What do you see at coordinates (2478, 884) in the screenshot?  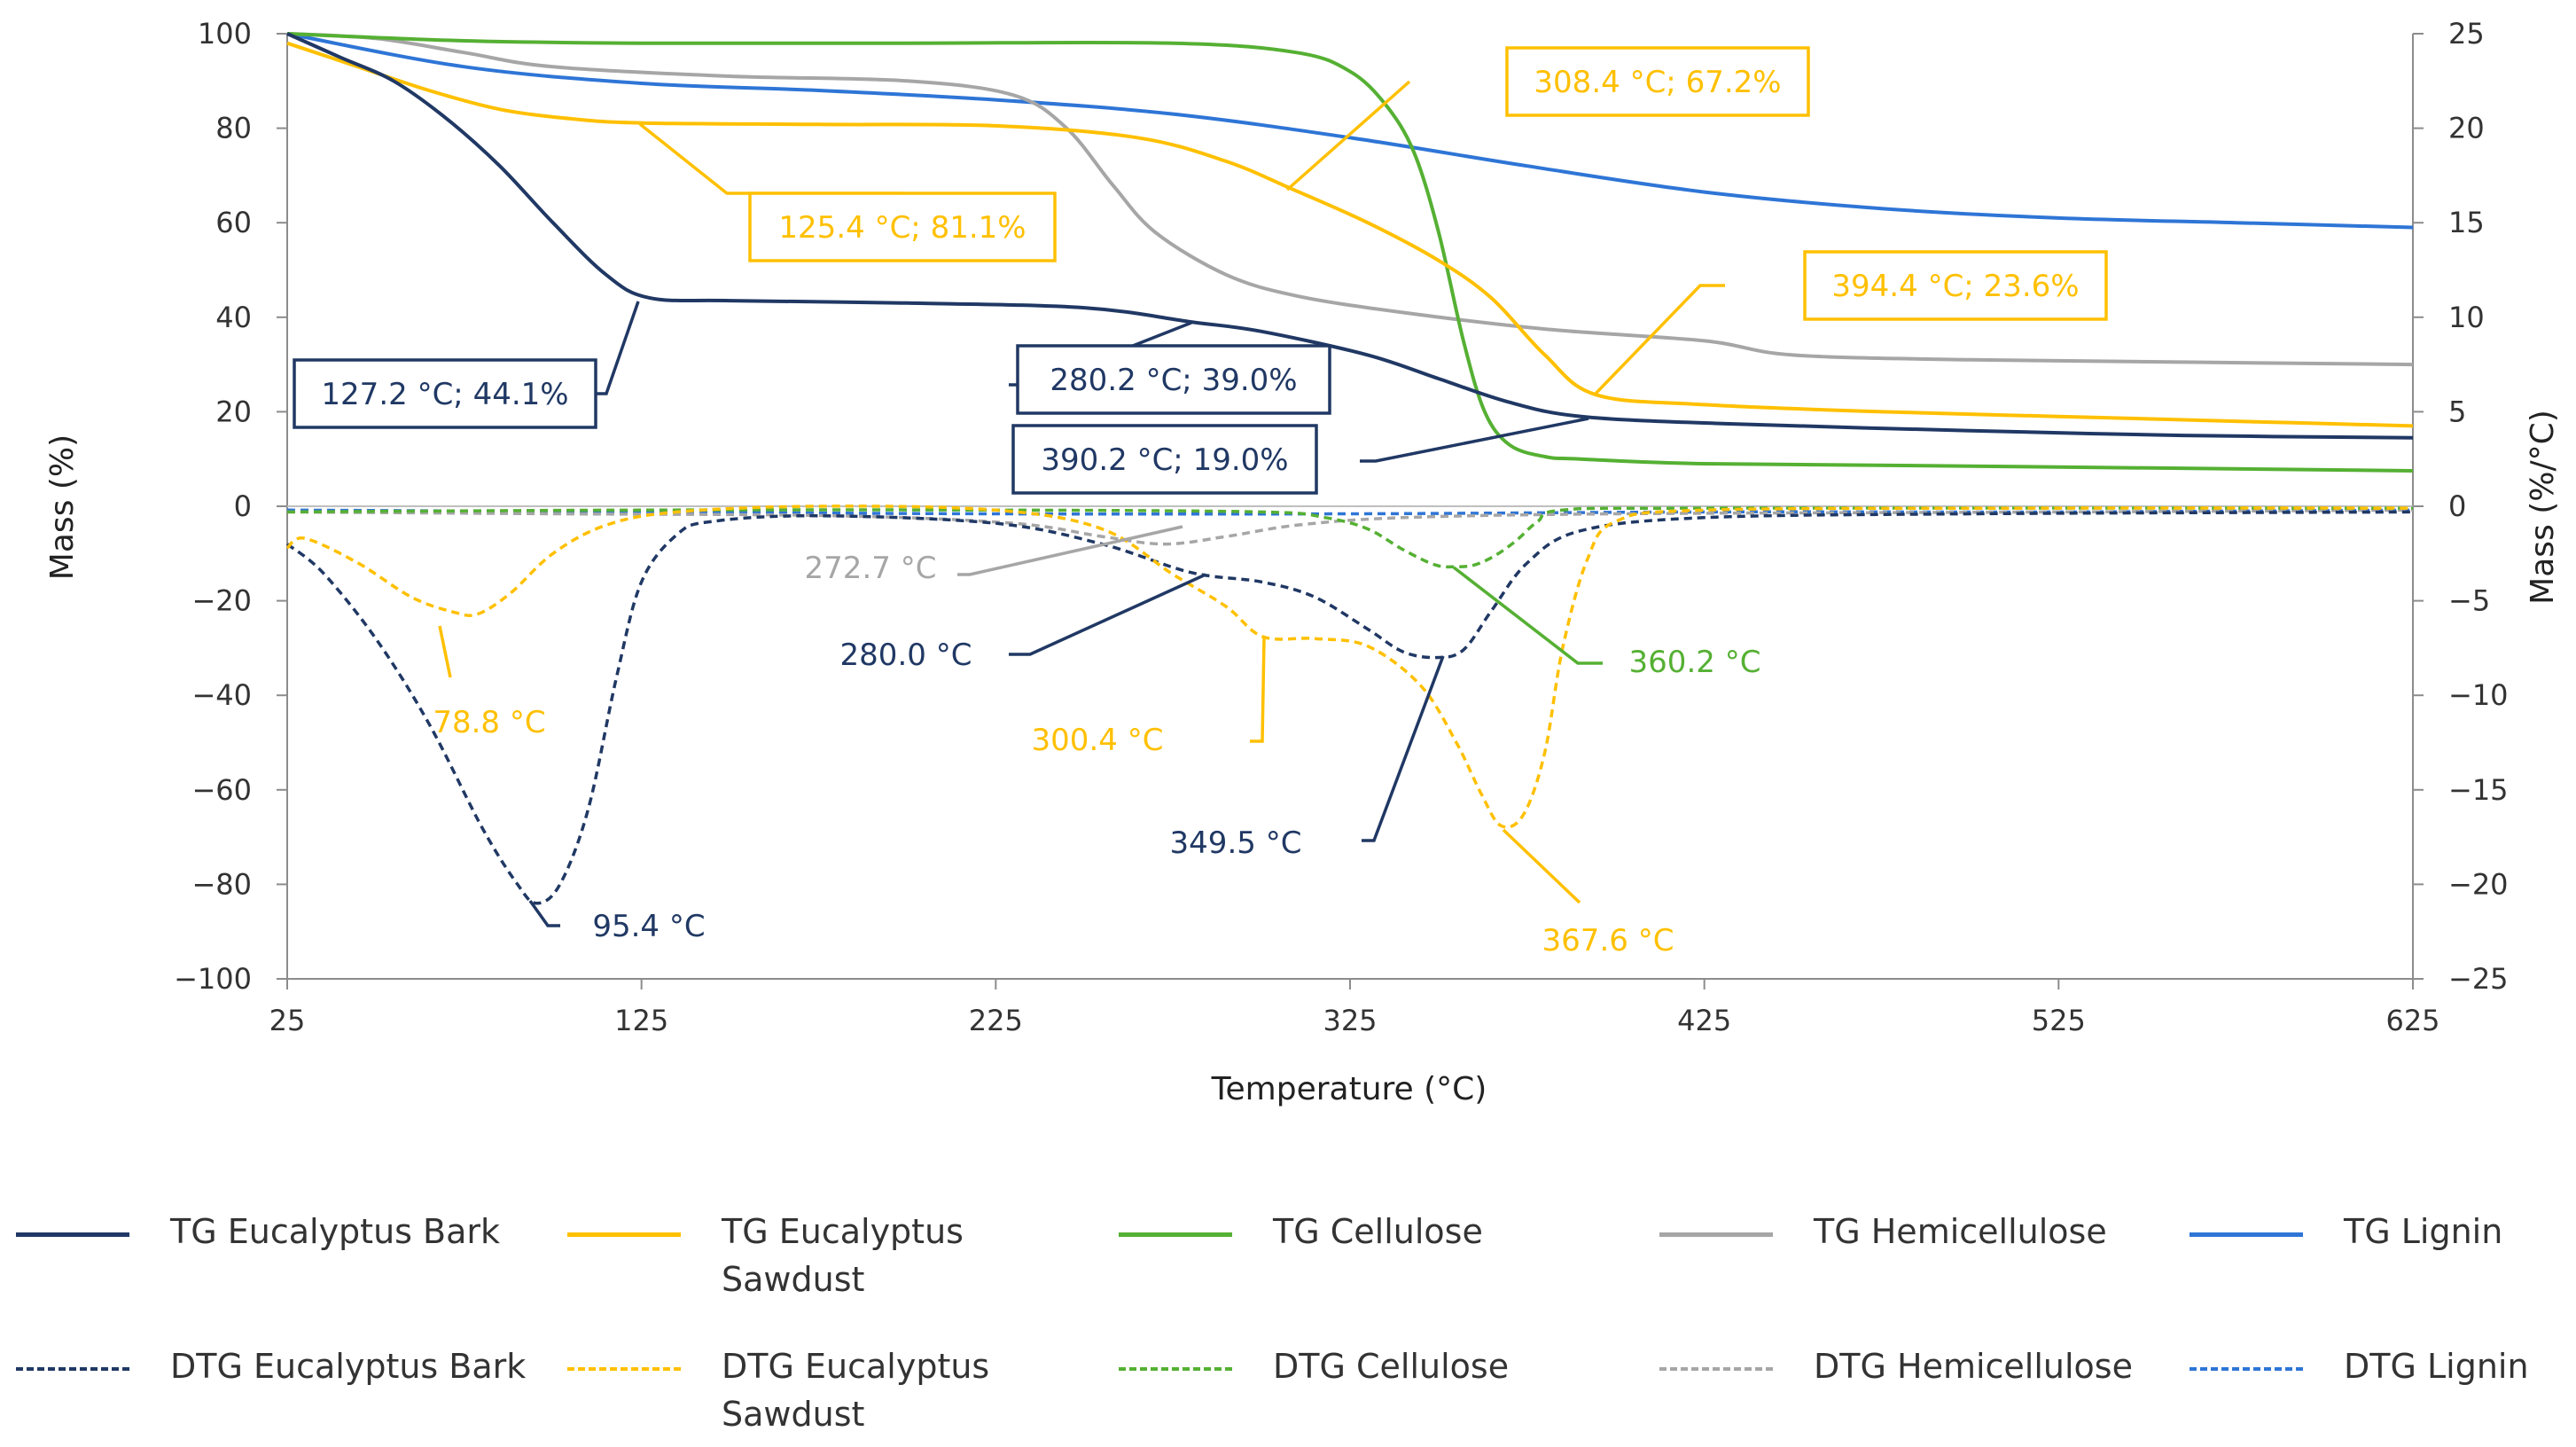 I see `y2-tick-label: −20` at bounding box center [2478, 884].